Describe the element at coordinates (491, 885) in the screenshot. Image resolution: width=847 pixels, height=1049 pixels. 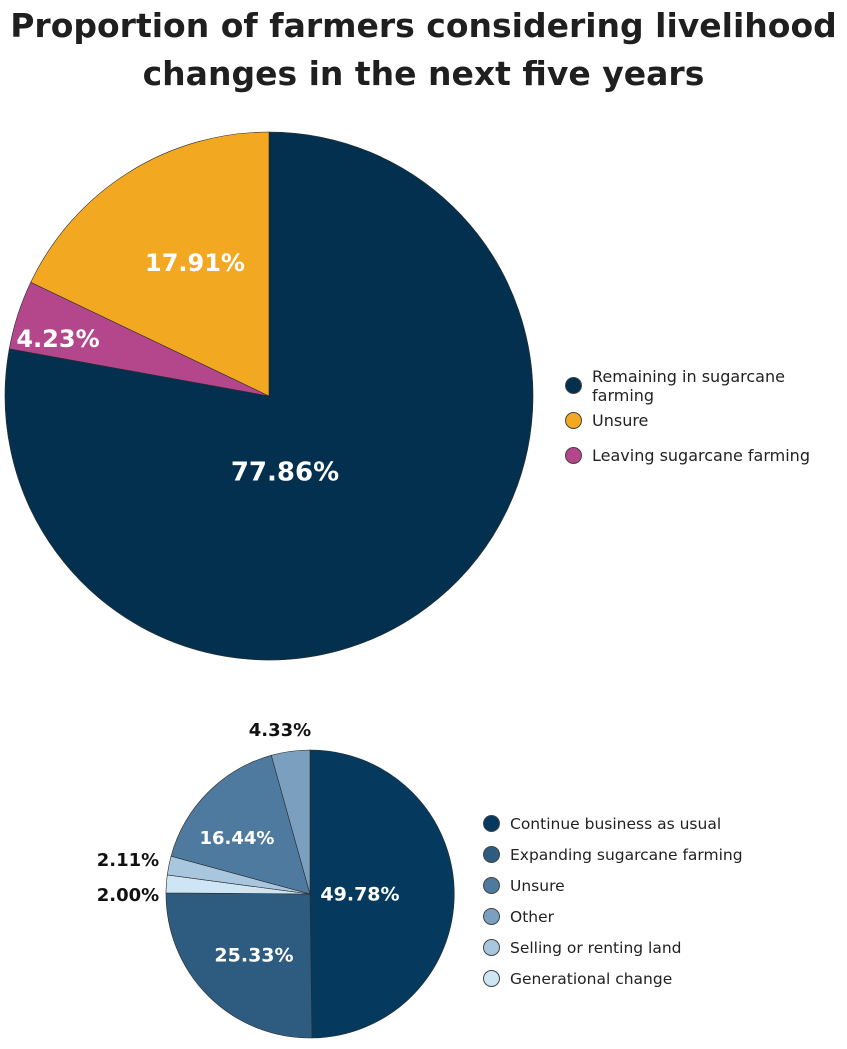
I see `legend2-swatch-unsure` at that location.